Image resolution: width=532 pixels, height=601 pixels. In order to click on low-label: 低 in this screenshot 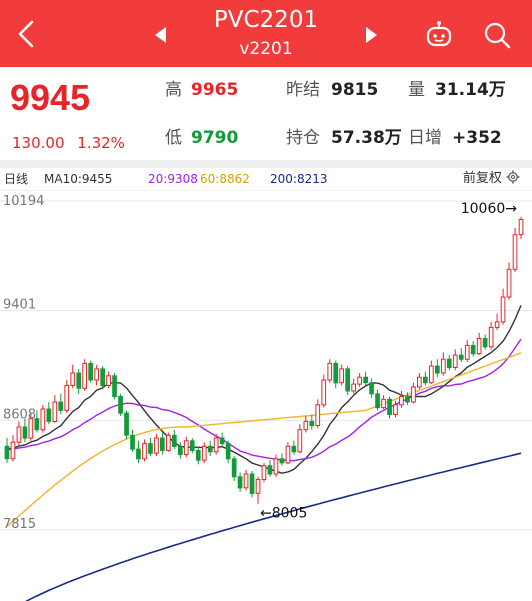, I will do `click(173, 138)`.